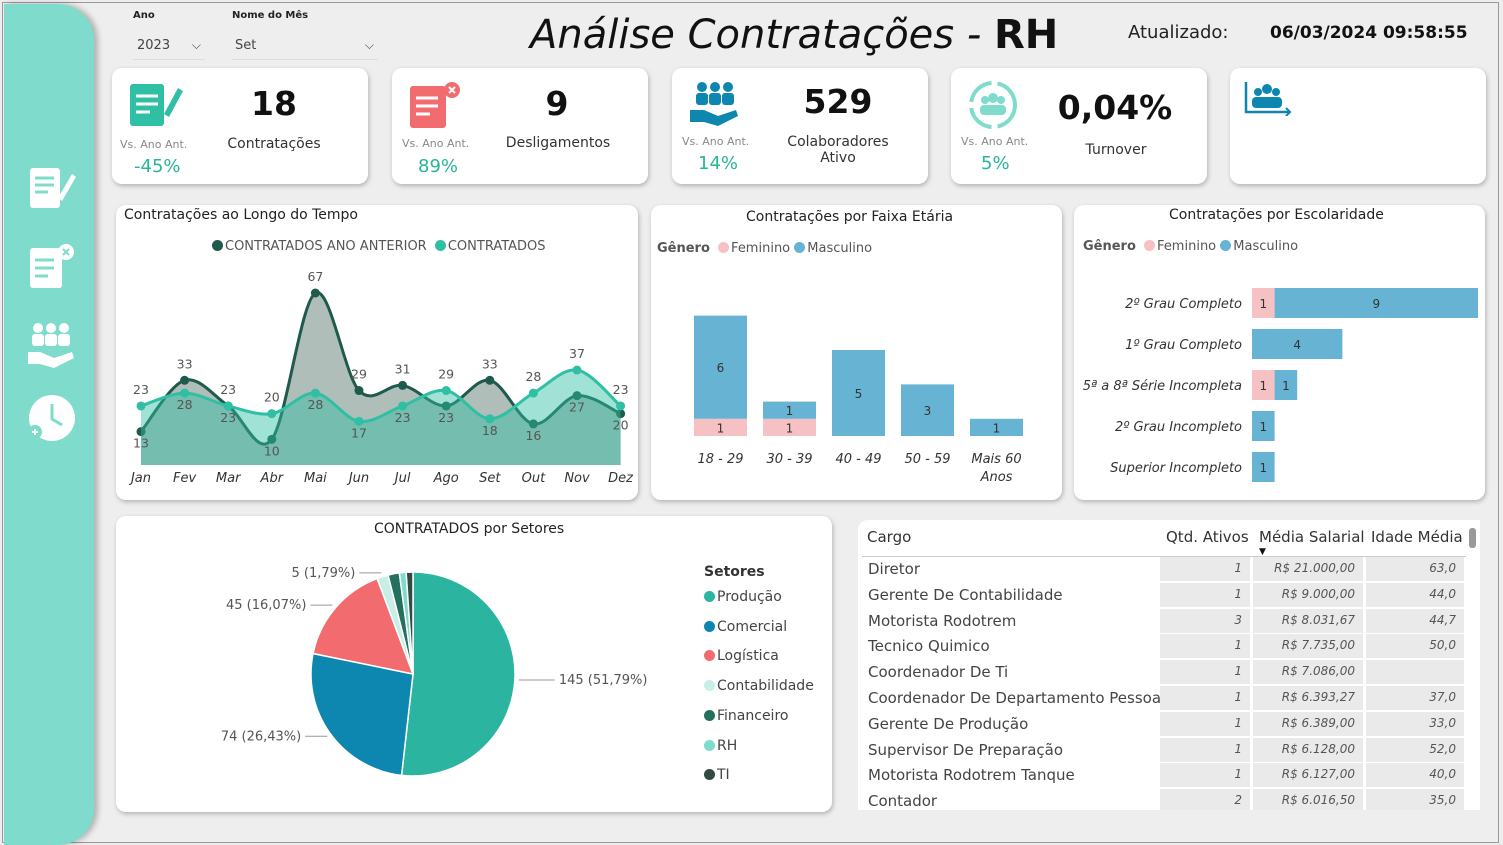 Image resolution: width=1503 pixels, height=845 pixels. What do you see at coordinates (1161, 647) in the screenshot?
I see `table-row: Tecnico Quimico 1 R$ 7.735,00 50,0` at bounding box center [1161, 647].